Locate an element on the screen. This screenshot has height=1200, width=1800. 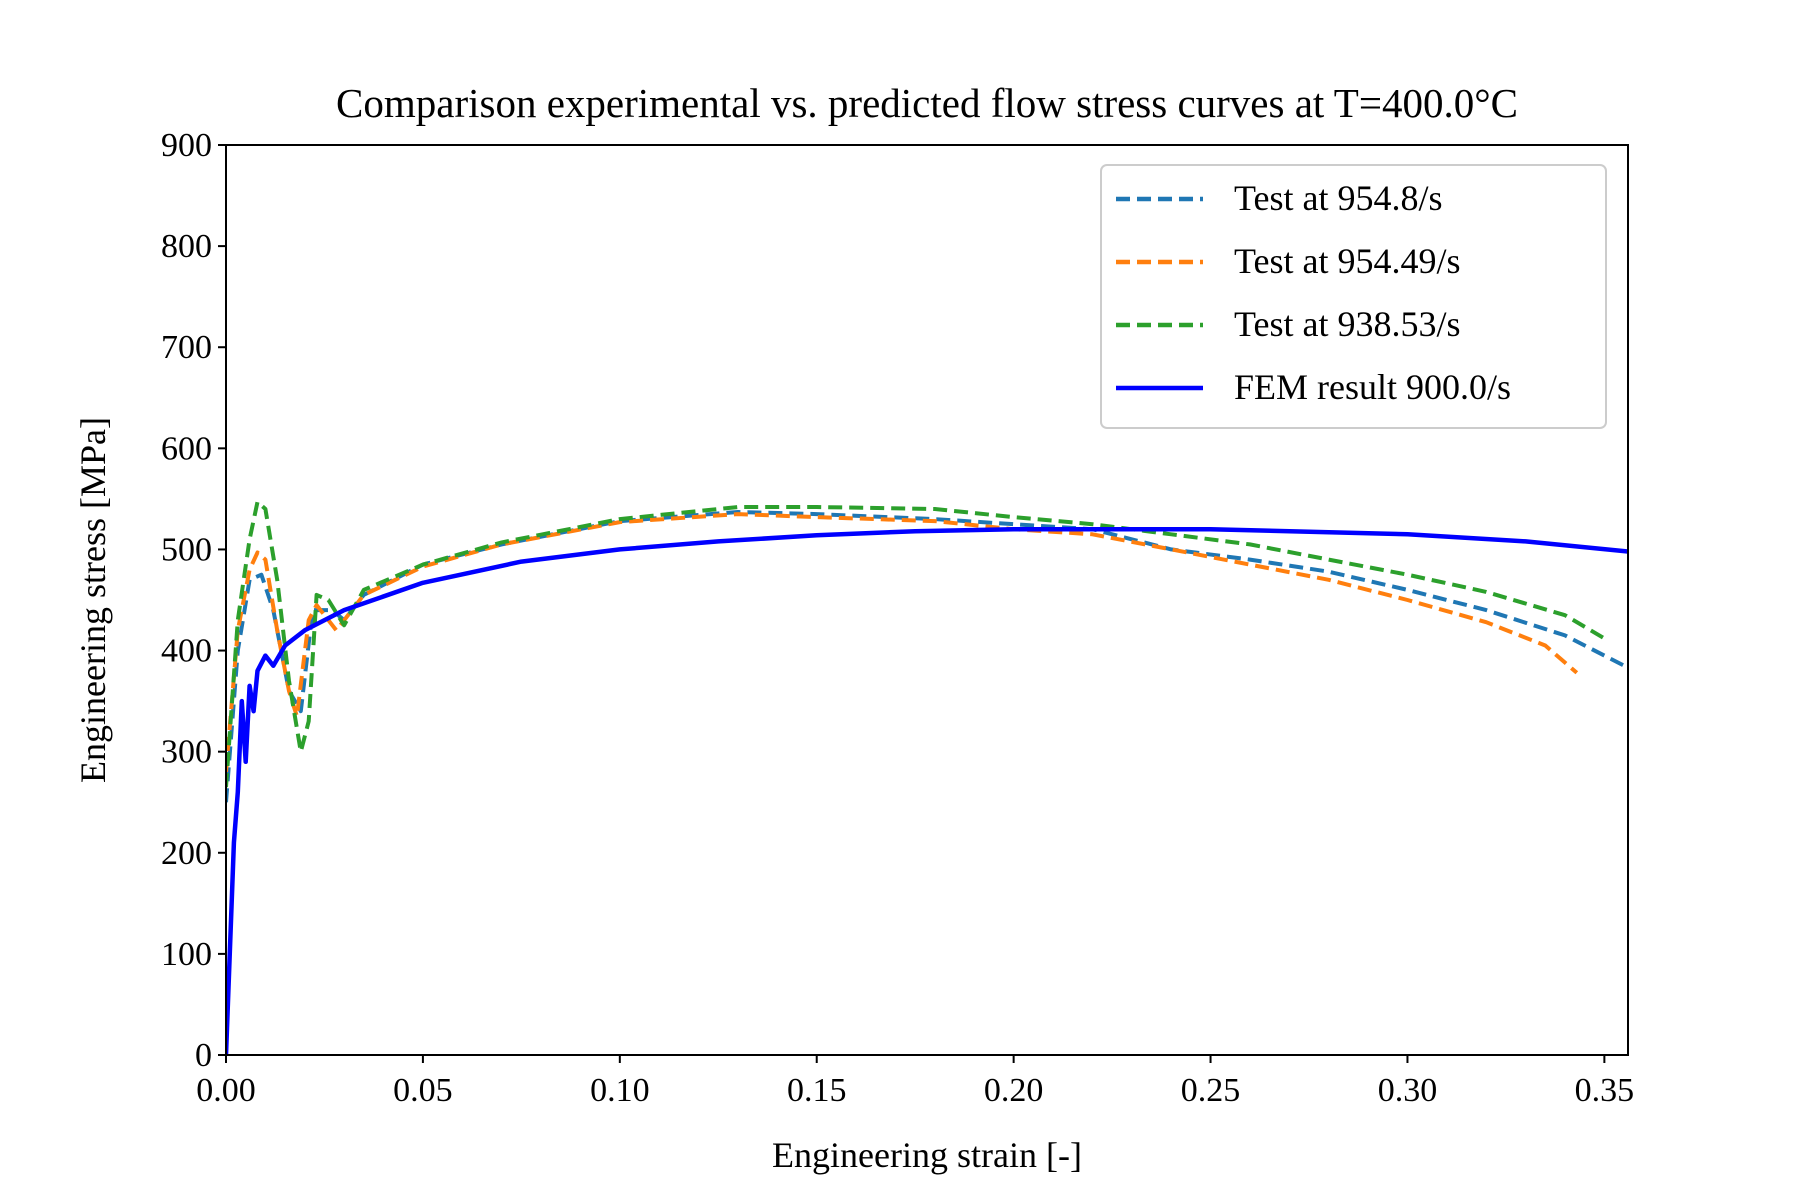
legend-box is located at coordinates (1353, 296).